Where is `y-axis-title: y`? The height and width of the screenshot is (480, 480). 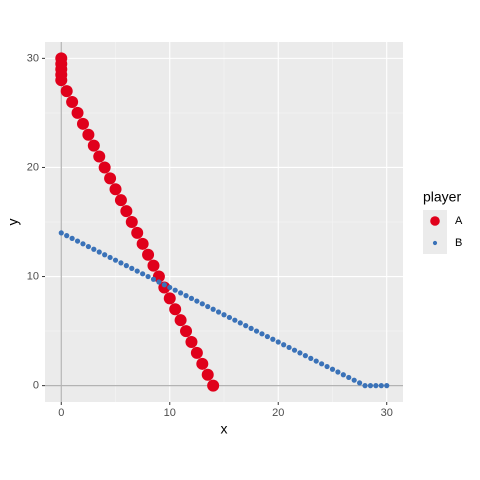 y-axis-title: y is located at coordinates (13, 222).